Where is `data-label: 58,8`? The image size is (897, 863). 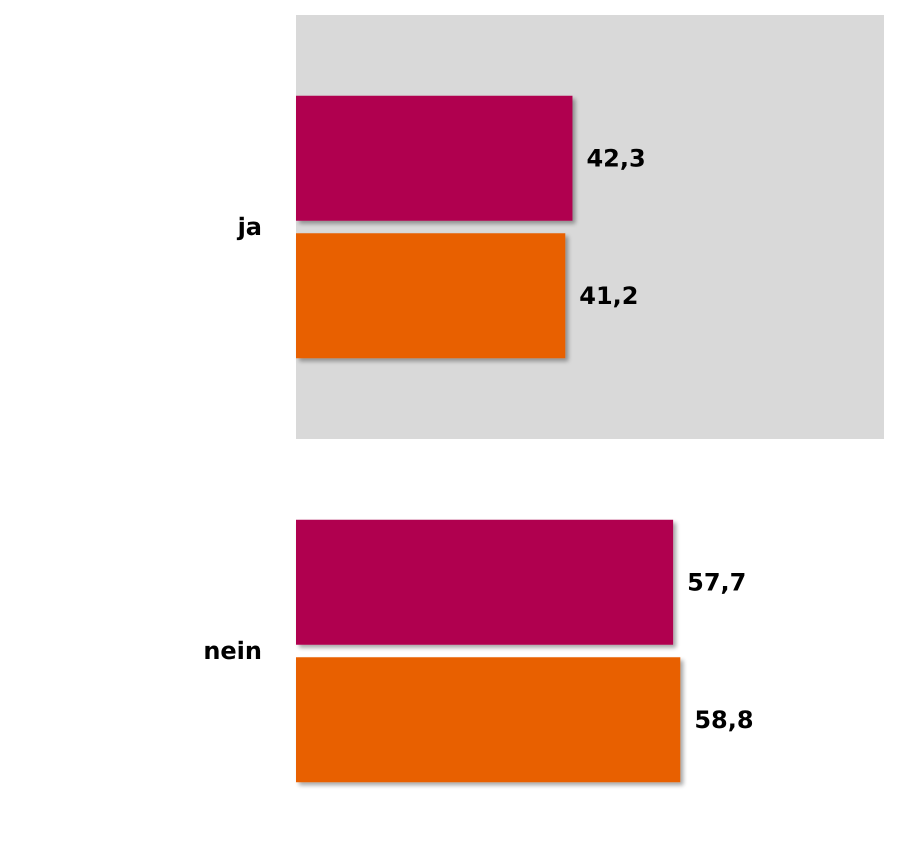
data-label: 58,8 is located at coordinates (724, 720).